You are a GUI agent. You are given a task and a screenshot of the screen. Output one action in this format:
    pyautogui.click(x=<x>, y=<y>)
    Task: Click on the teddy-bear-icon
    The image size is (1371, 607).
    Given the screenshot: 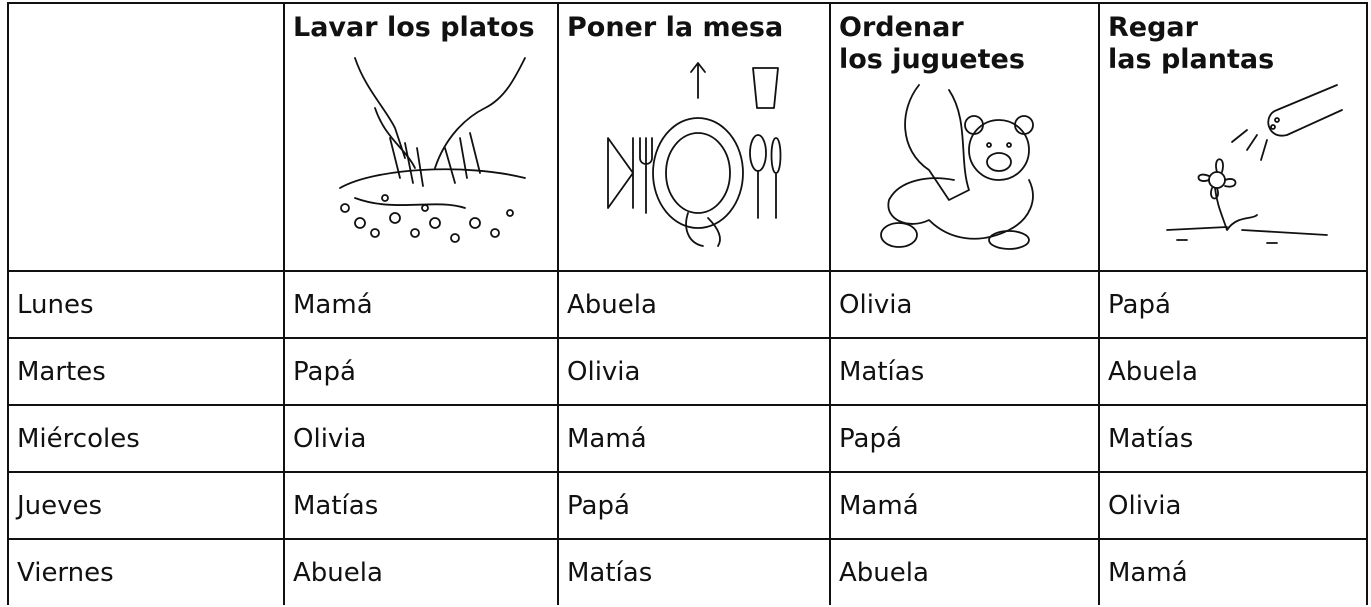 What is the action you would take?
    pyautogui.click(x=956, y=167)
    